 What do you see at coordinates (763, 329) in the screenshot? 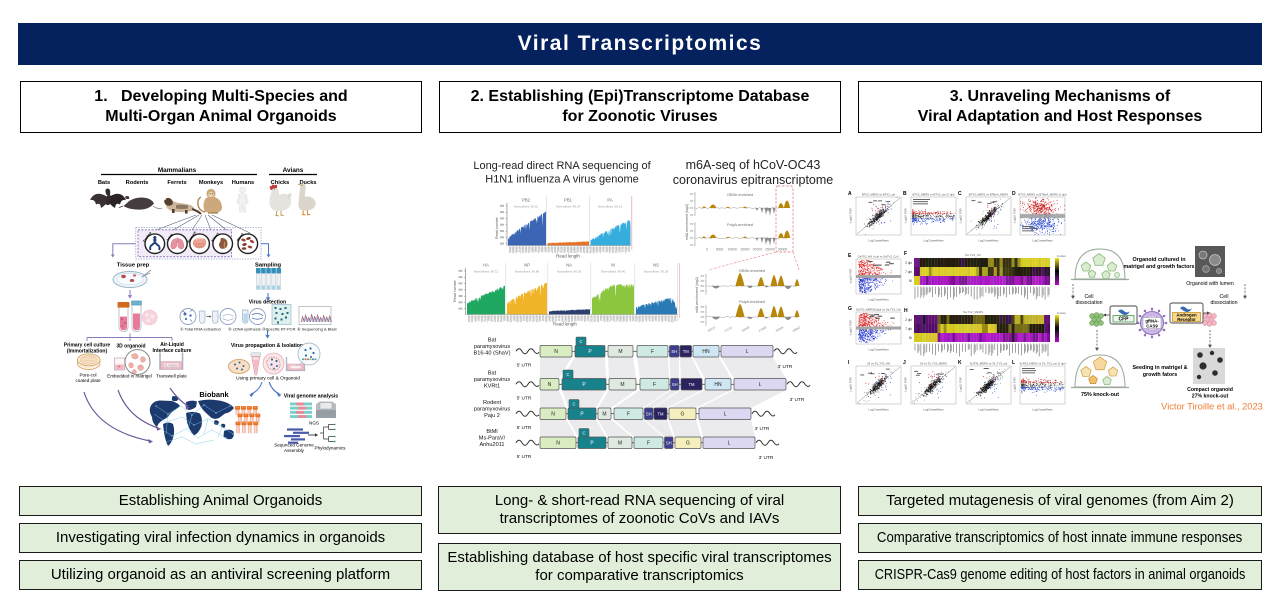
I see `svg-text: 27698` at bounding box center [763, 329].